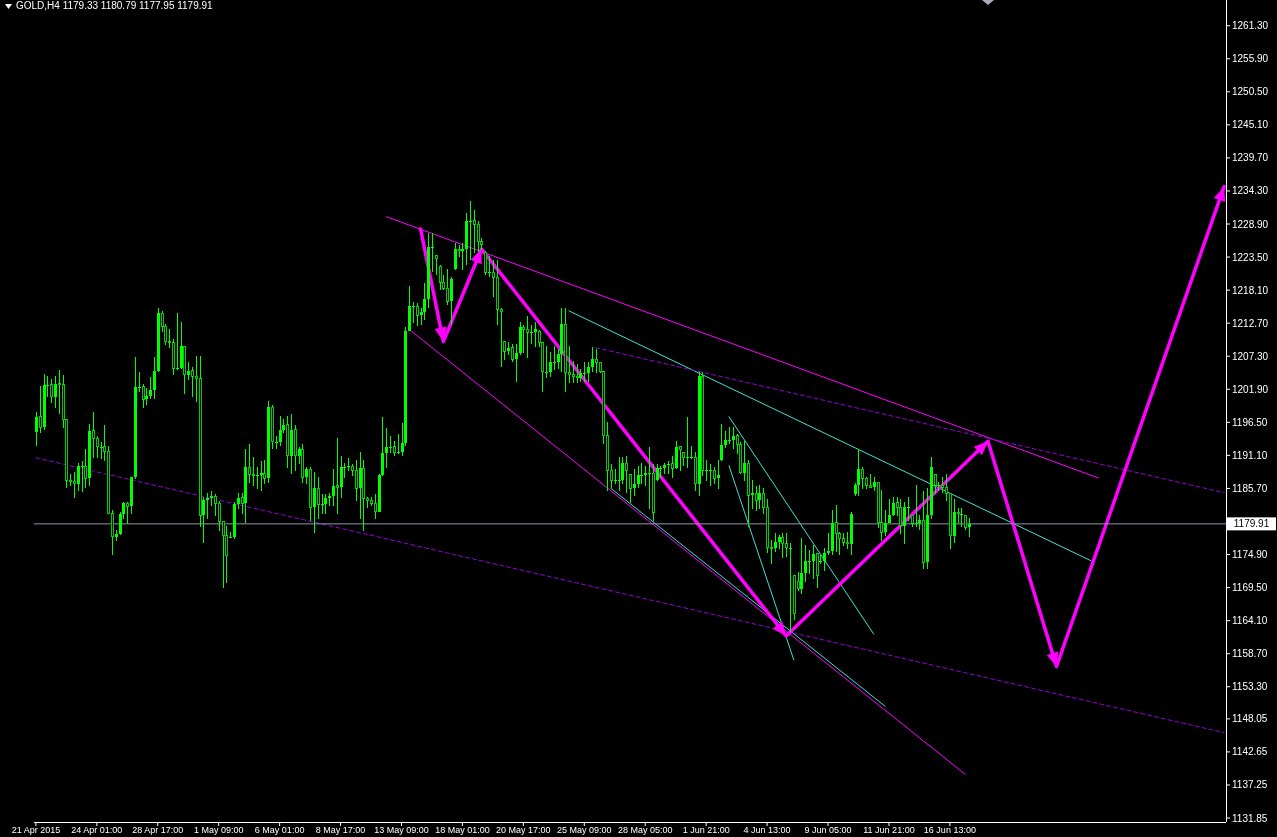  What do you see at coordinates (1250, 257) in the screenshot?
I see `y-tick-label: 1223.50` at bounding box center [1250, 257].